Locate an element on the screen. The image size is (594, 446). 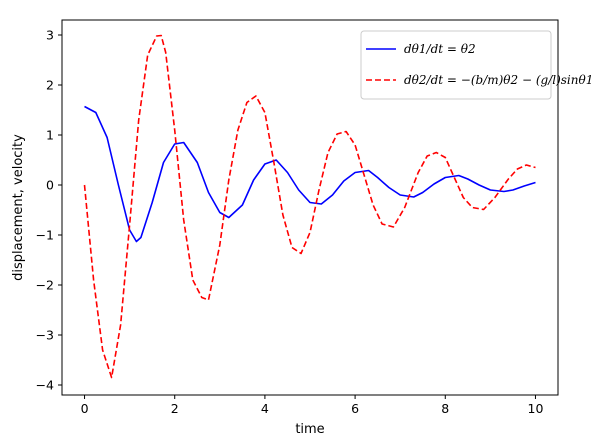
legend-label-theta1: dθ1/dt = θ2 is located at coordinates (440, 49).